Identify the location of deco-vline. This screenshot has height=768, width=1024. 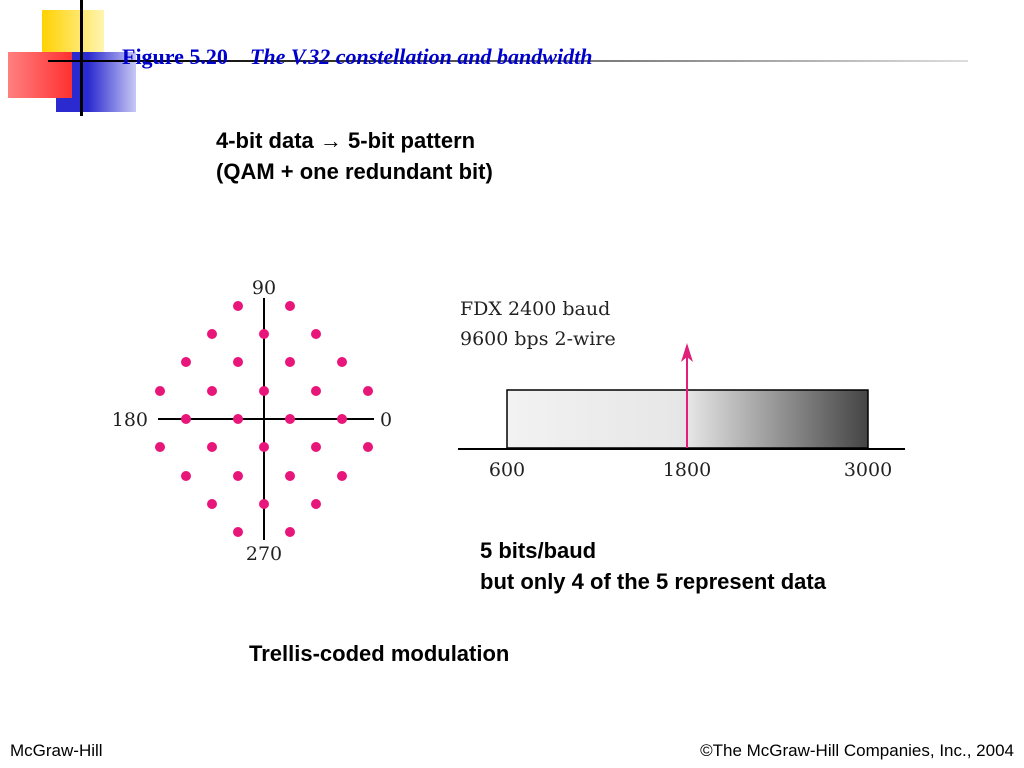
(81, 58).